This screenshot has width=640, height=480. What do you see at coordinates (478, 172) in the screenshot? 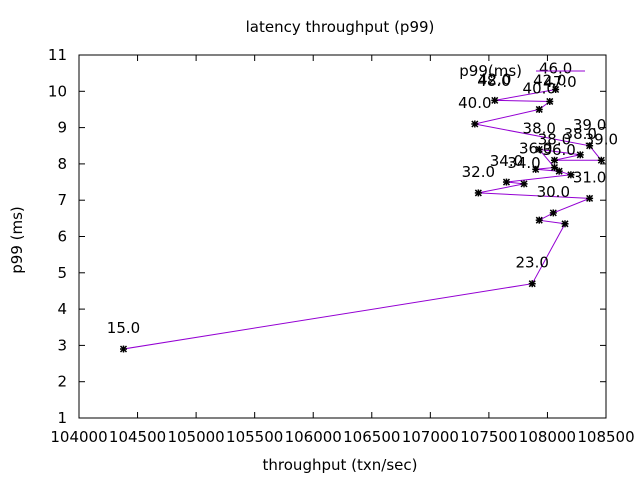
I see `data-label: 32.0` at bounding box center [478, 172].